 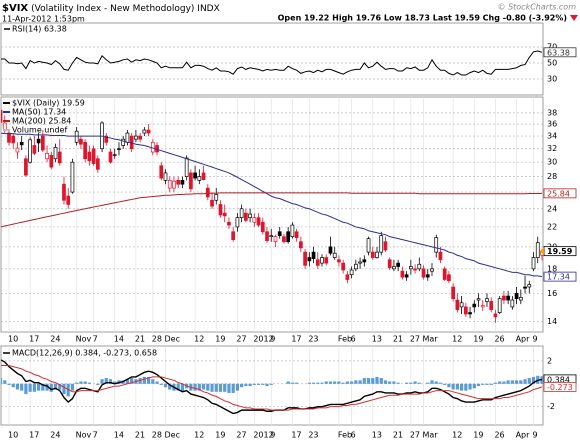 I want to click on x-tick-label: 2012, so click(x=263, y=339).